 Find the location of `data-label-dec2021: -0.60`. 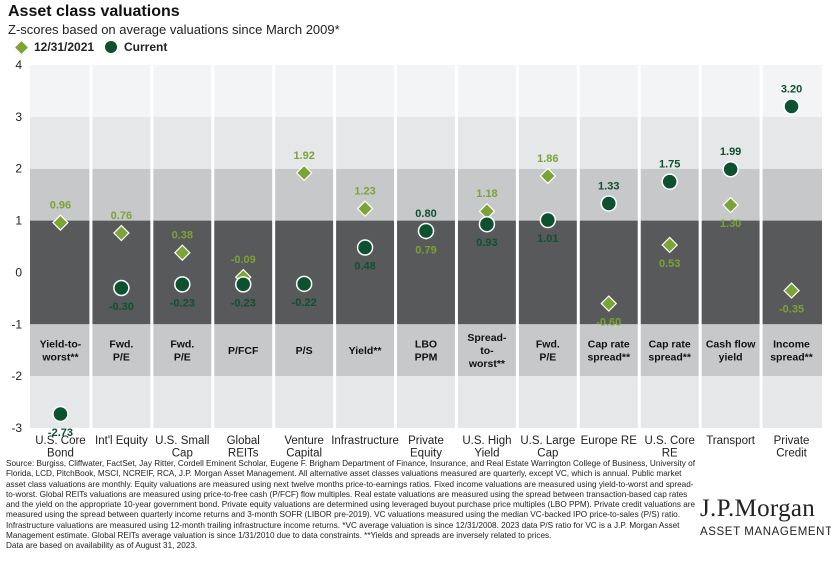

data-label-dec2021: -0.60 is located at coordinates (608, 323).